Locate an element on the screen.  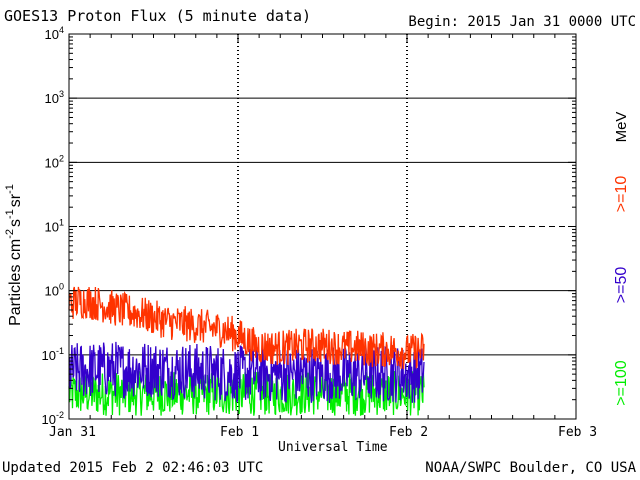
y-tick-label: 10² is located at coordinates (54, 161).